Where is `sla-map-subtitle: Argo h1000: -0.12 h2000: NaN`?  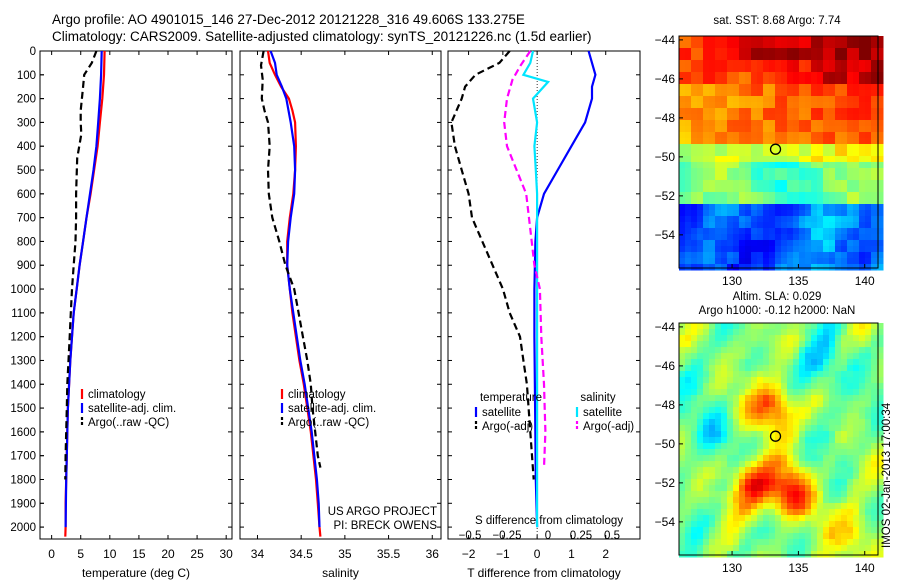 sla-map-subtitle: Argo h1000: -0.12 h2000: NaN is located at coordinates (777, 311).